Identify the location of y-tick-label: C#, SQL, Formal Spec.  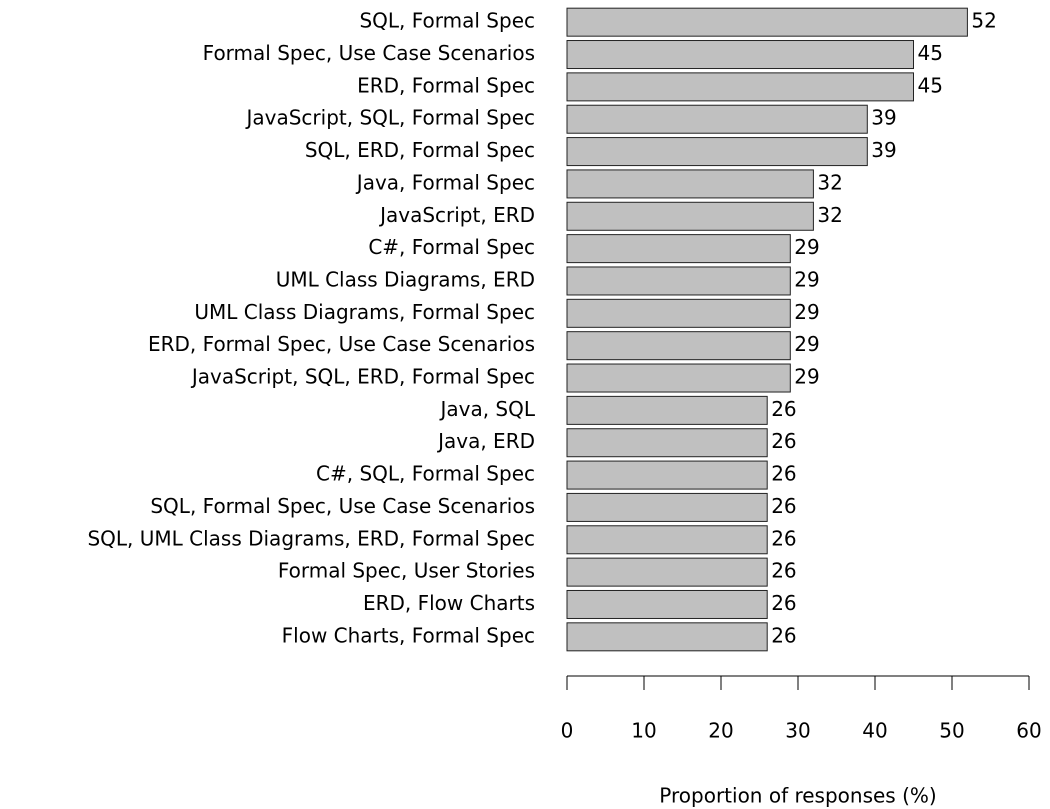
(425, 474).